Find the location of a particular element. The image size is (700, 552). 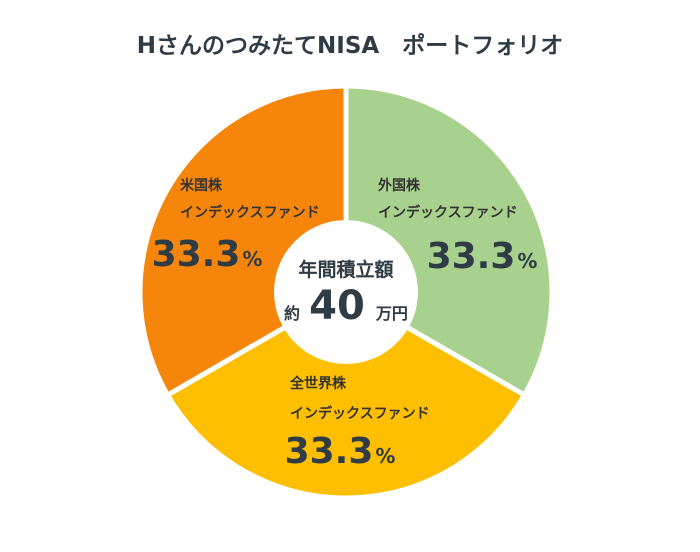

chart-title: HさんのつみたてNISA ポートフォリオ is located at coordinates (350, 45).